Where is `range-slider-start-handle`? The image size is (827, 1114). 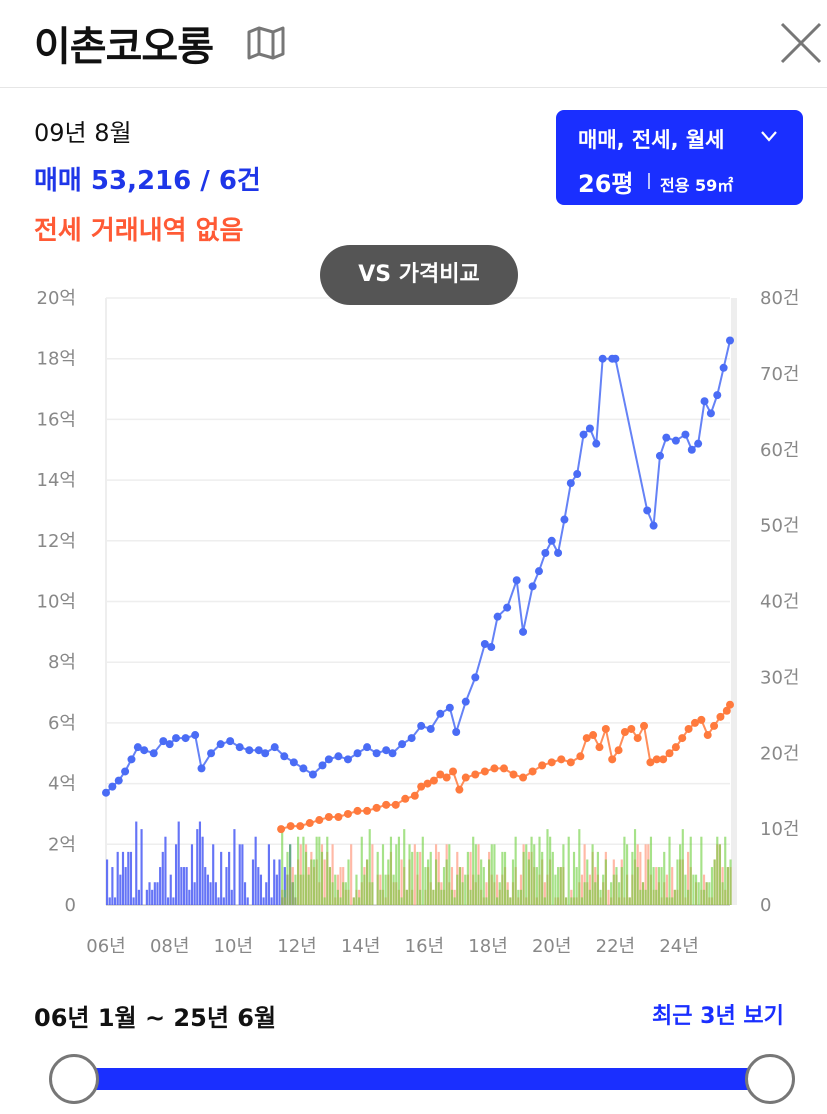 range-slider-start-handle is located at coordinates (74, 1079).